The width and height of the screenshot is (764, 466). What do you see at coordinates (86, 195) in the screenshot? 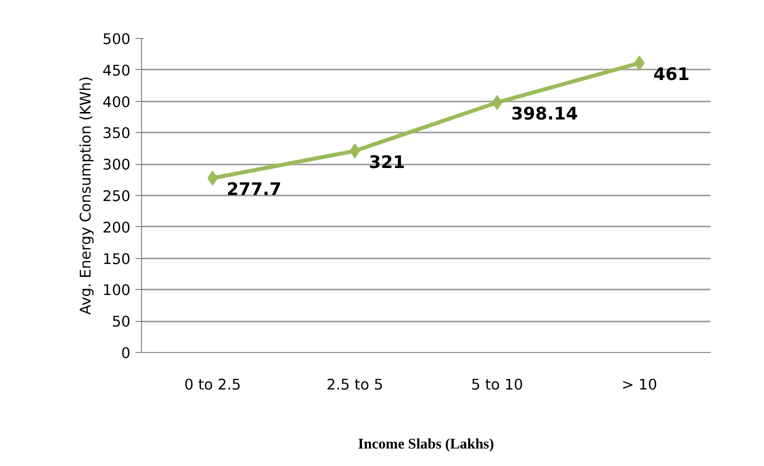
I see `y-axis-title: Avg. Energy Consumption (KWh)` at bounding box center [86, 195].